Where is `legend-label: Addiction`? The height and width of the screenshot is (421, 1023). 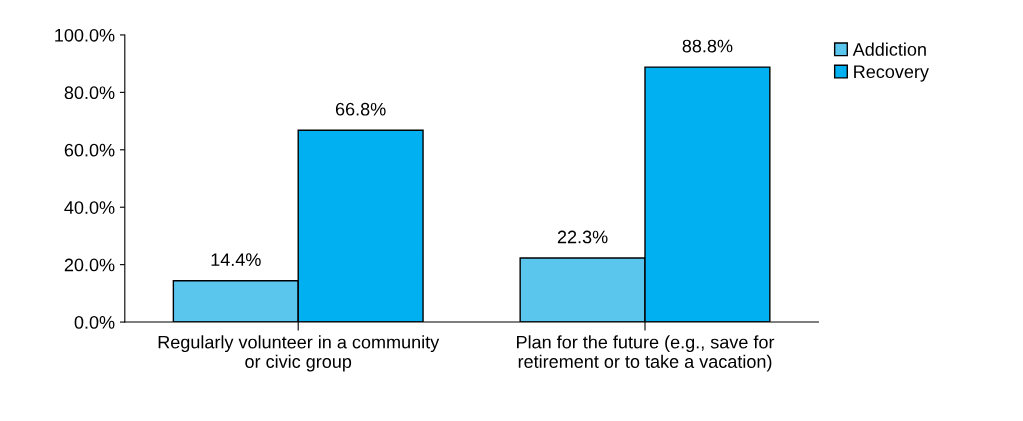
legend-label: Addiction is located at coordinates (889, 49).